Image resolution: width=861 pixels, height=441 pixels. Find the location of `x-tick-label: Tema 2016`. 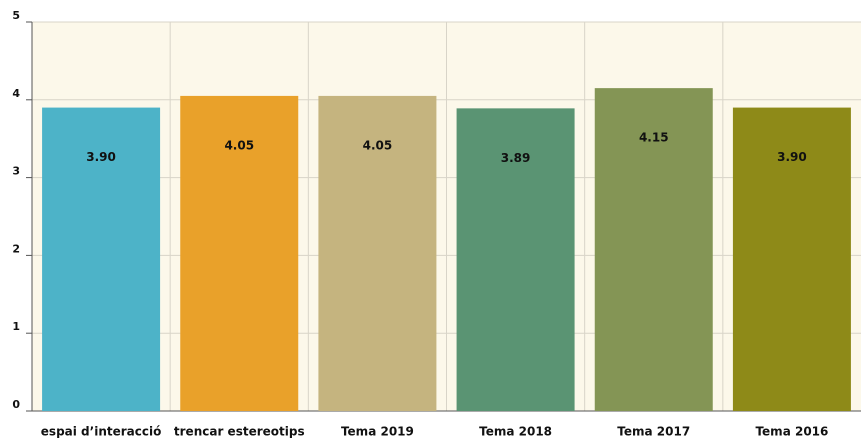

x-tick-label: Tema 2016 is located at coordinates (791, 432).